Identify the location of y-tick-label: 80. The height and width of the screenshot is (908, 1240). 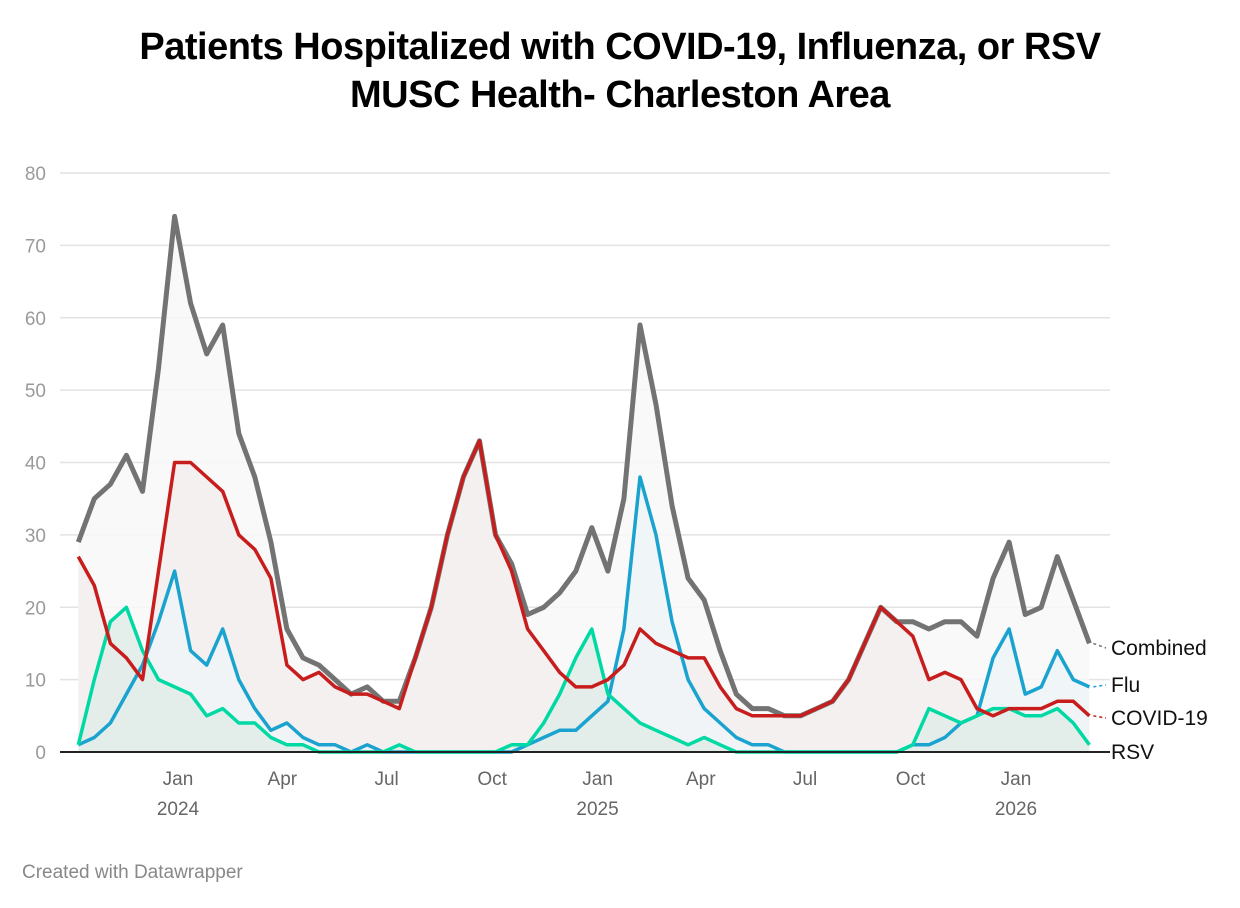
(35, 174).